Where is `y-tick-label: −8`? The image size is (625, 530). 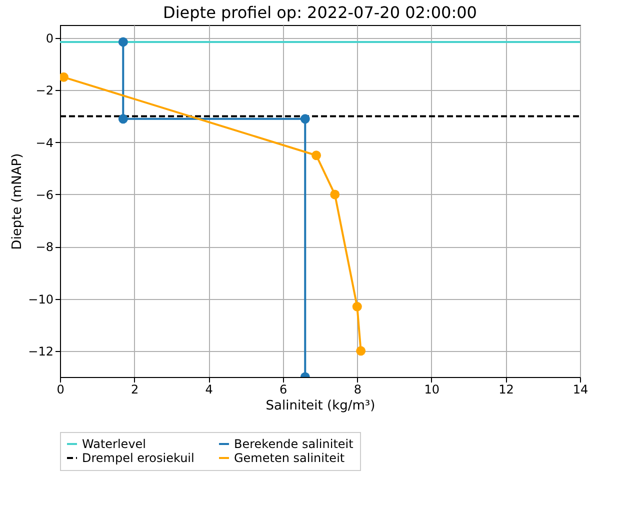 y-tick-label: −8 is located at coordinates (45, 247).